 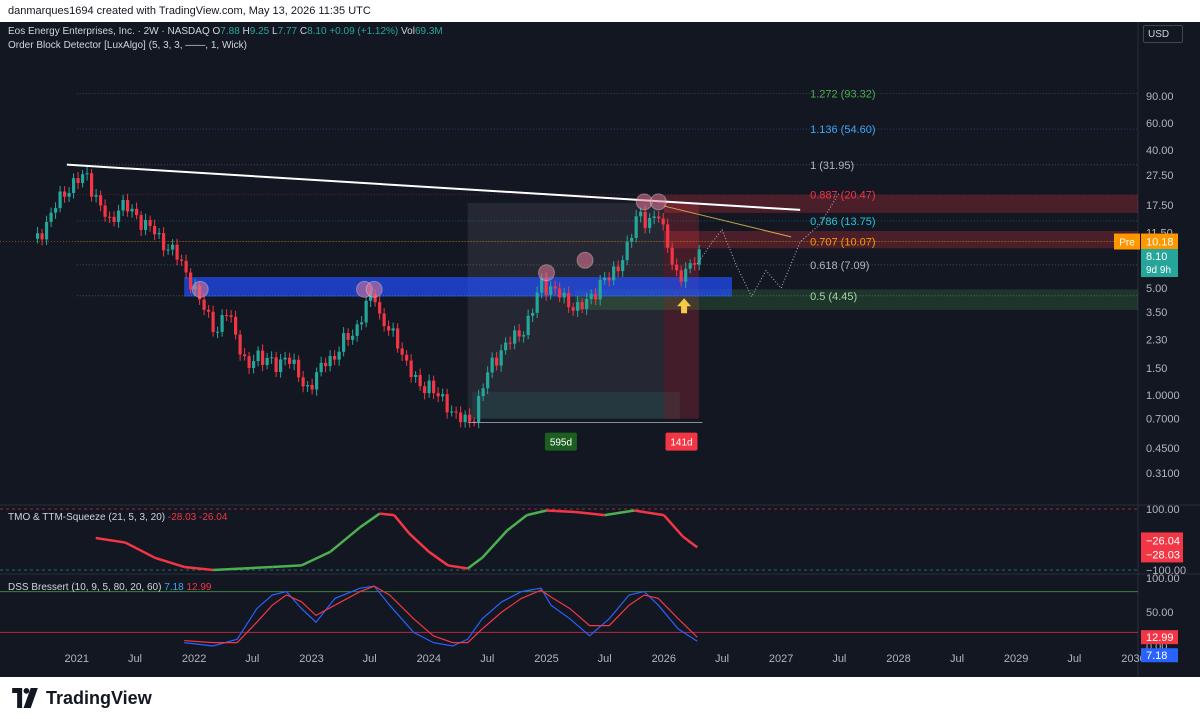 I want to click on dss-axis-tick: 100.00, so click(x=1163, y=579).